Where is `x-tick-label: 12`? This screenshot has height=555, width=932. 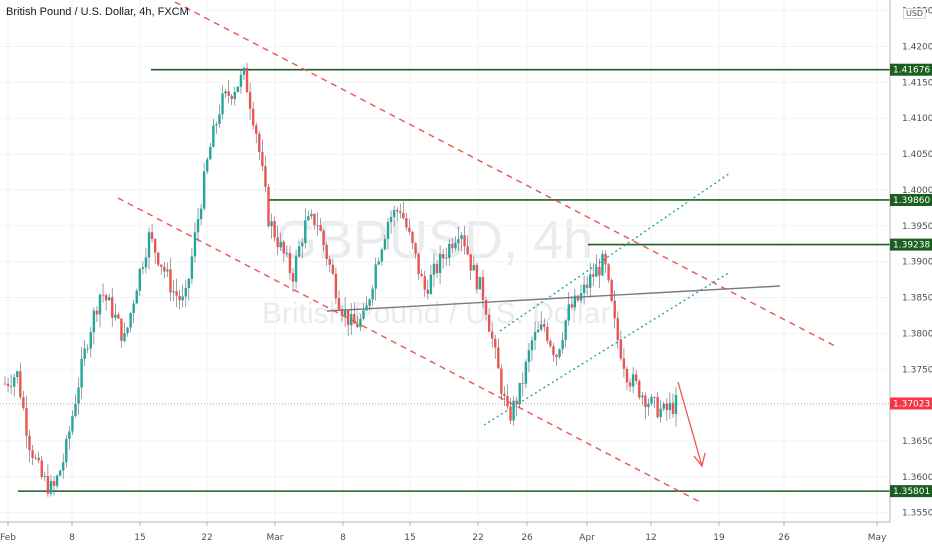 x-tick-label: 12 is located at coordinates (650, 538).